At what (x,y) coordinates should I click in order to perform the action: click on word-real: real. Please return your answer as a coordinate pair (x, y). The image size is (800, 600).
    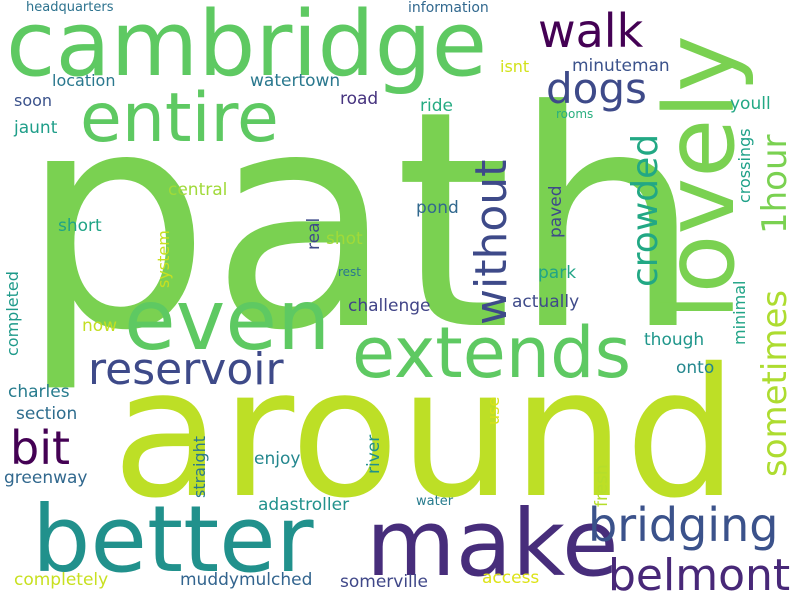
    Looking at the image, I should click on (314, 233).